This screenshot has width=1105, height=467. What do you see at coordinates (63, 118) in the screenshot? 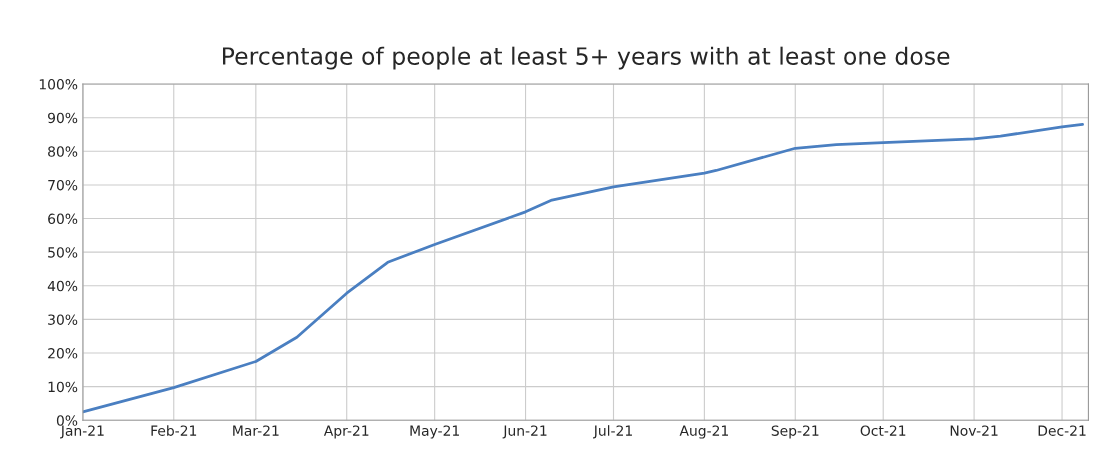
I see `y-tick-label: 90%` at bounding box center [63, 118].